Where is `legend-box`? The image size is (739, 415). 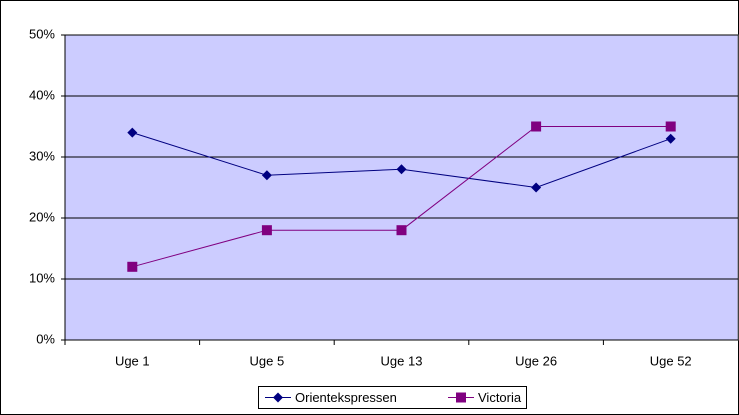 legend-box is located at coordinates (392, 397).